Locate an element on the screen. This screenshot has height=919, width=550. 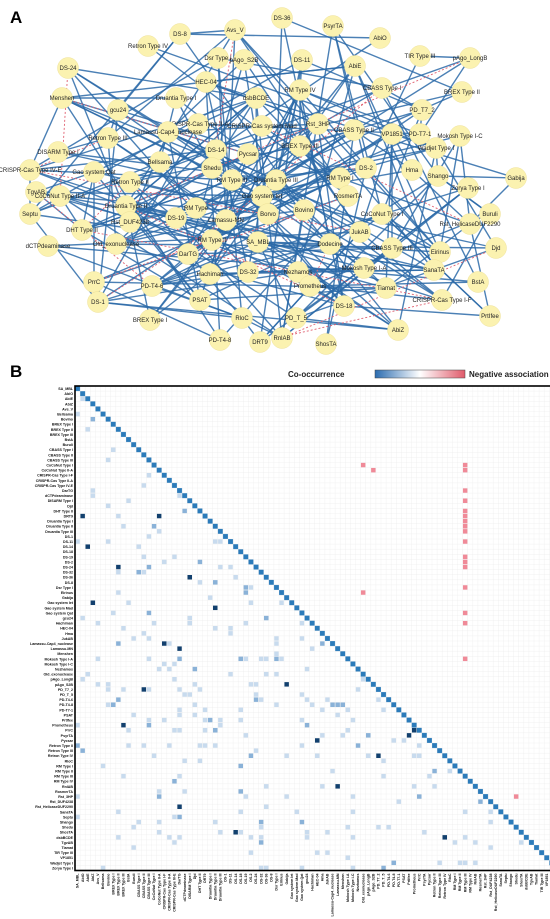
node-djd: Djd is located at coordinates (496, 248).